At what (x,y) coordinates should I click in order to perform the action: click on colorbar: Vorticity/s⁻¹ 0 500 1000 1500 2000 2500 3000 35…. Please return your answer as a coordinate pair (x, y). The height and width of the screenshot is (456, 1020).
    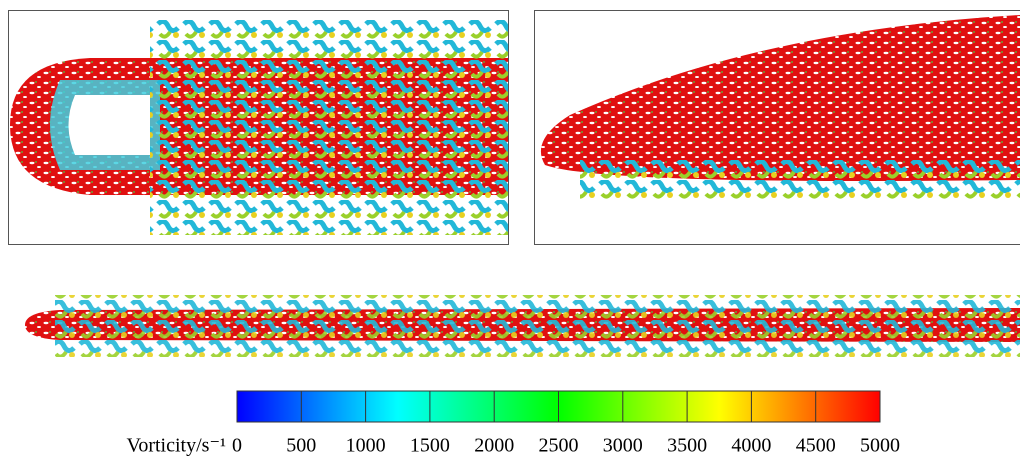
    Looking at the image, I should click on (513, 423).